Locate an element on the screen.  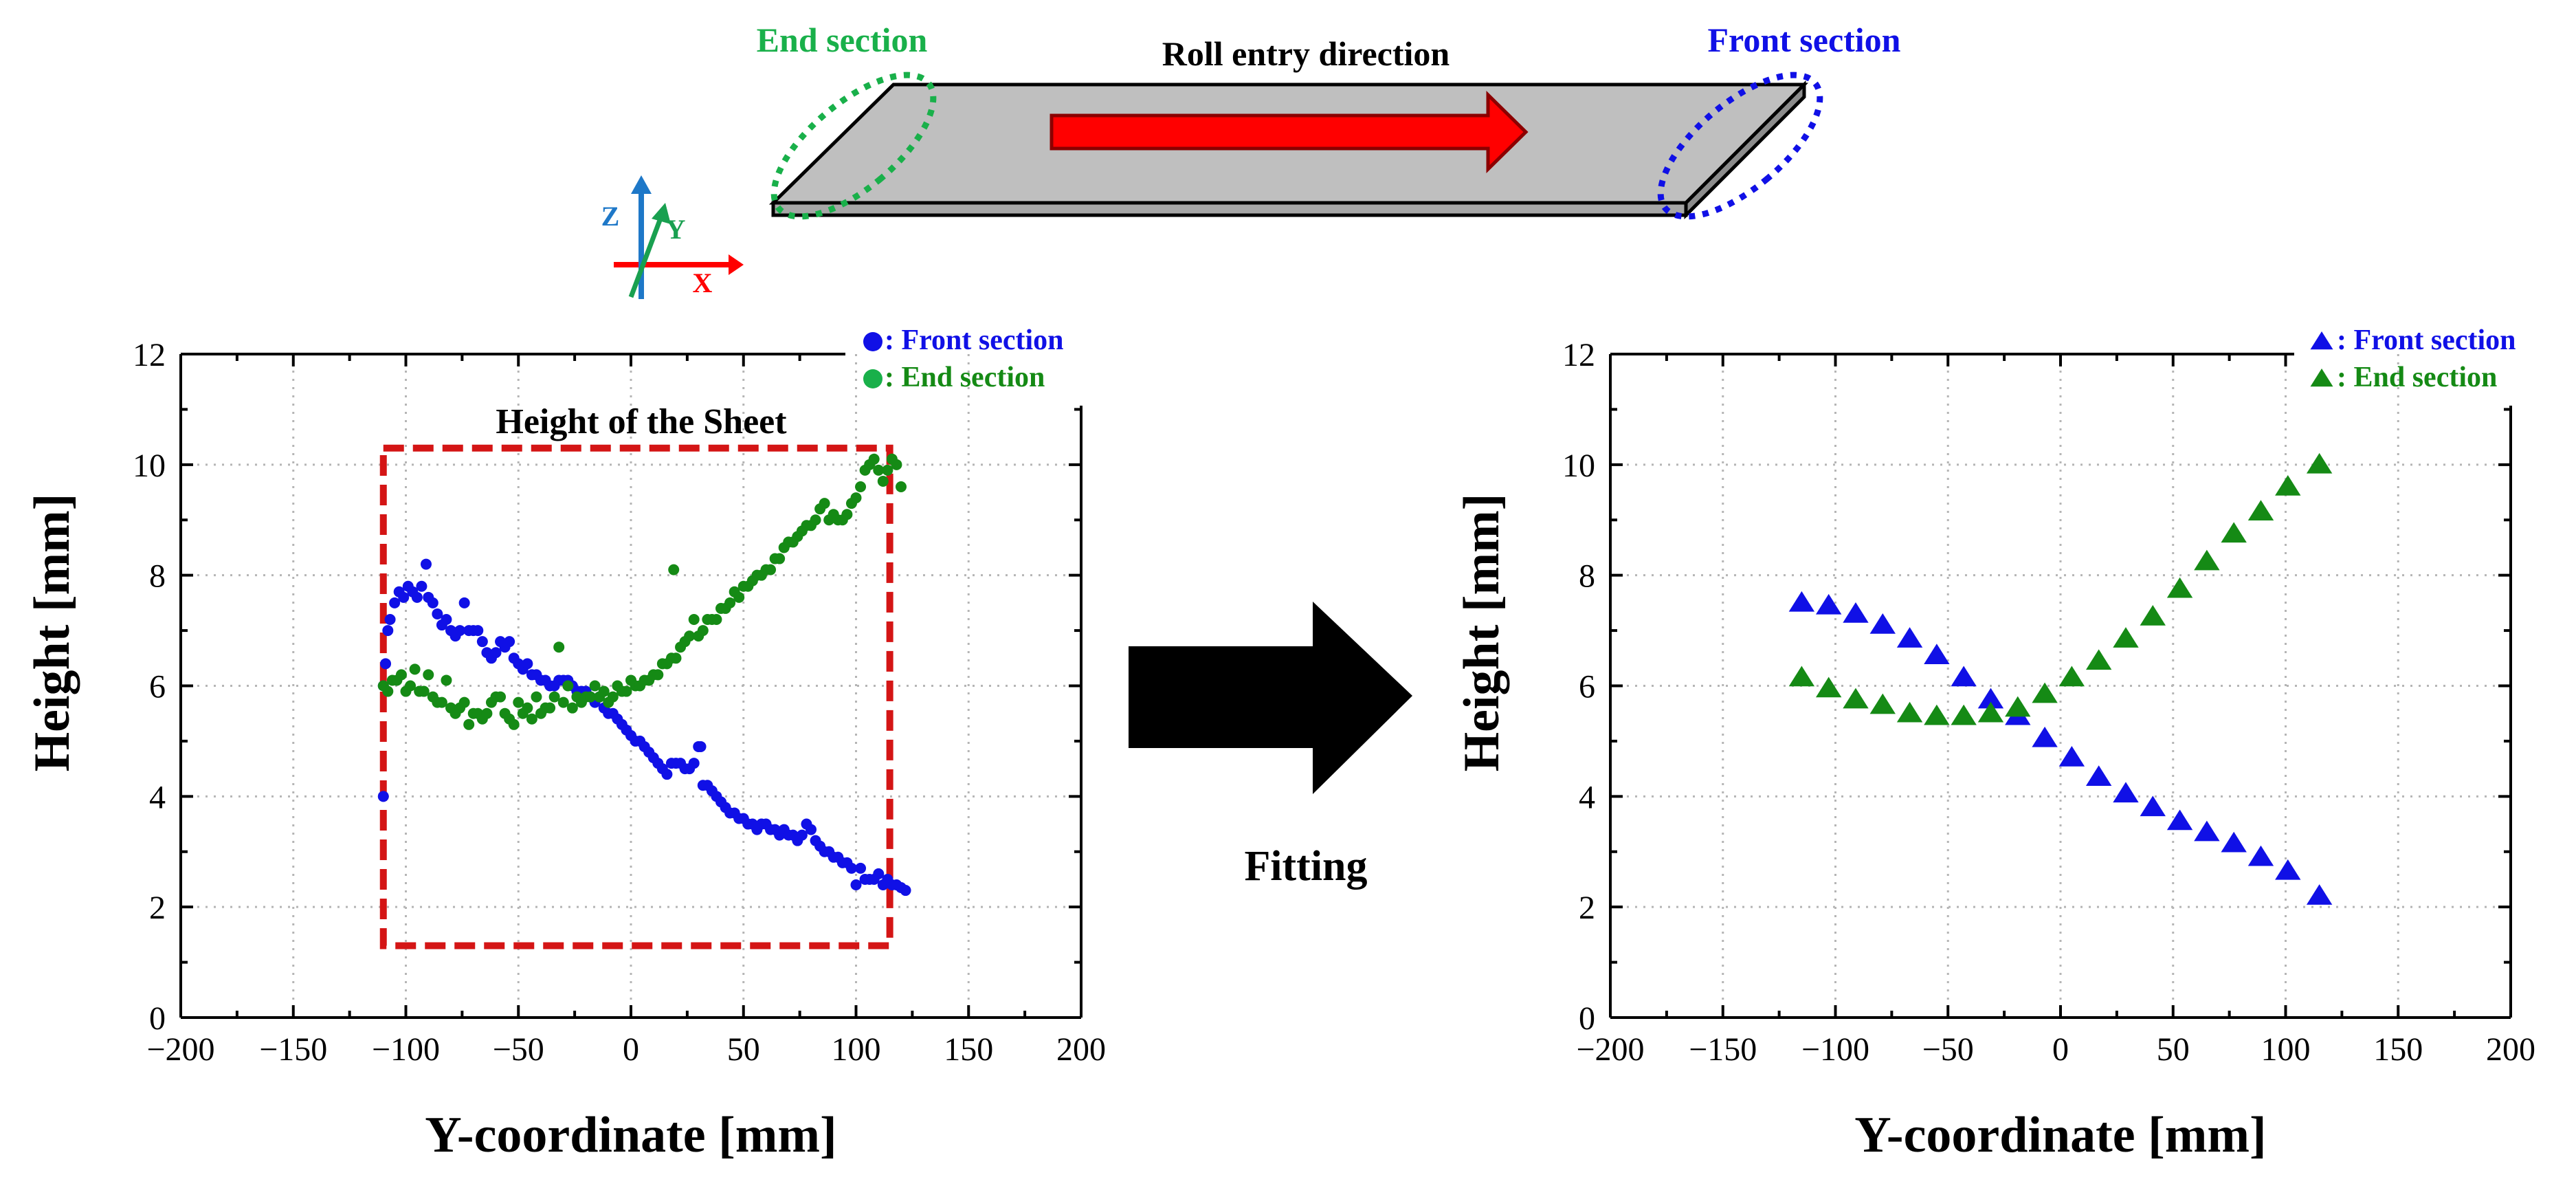
y-tick-label: 8 is located at coordinates (1587, 576).